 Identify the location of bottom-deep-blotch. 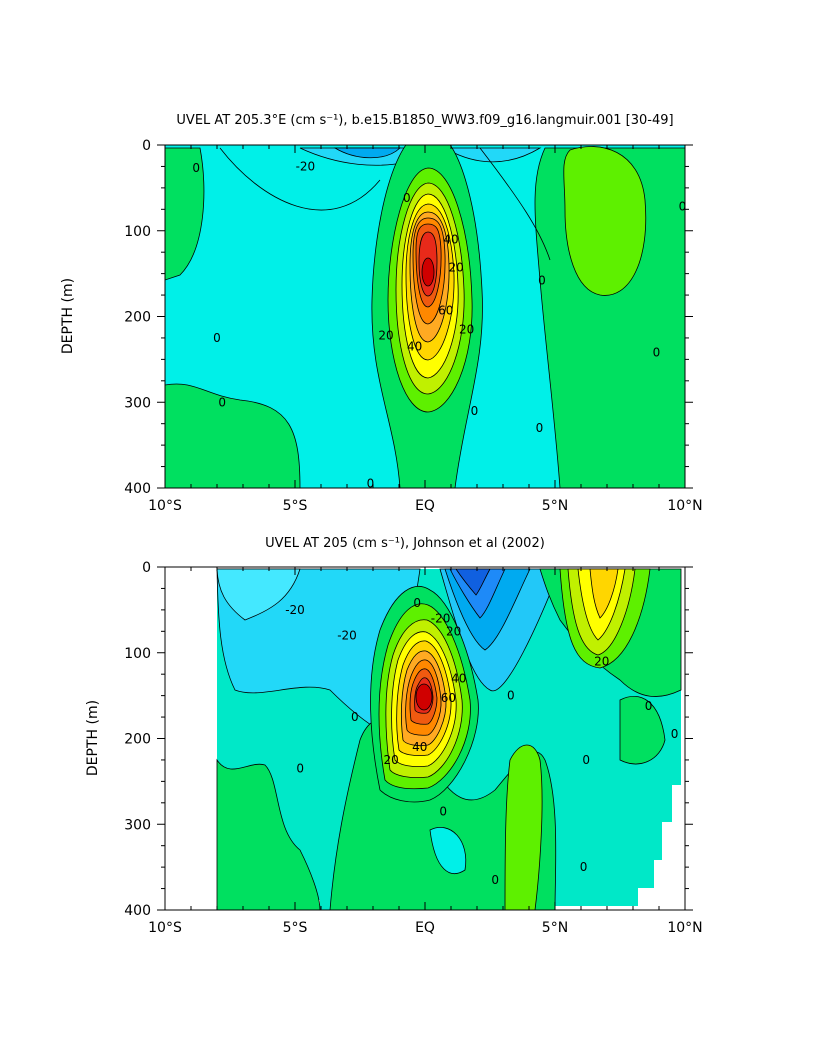
(448, 850).